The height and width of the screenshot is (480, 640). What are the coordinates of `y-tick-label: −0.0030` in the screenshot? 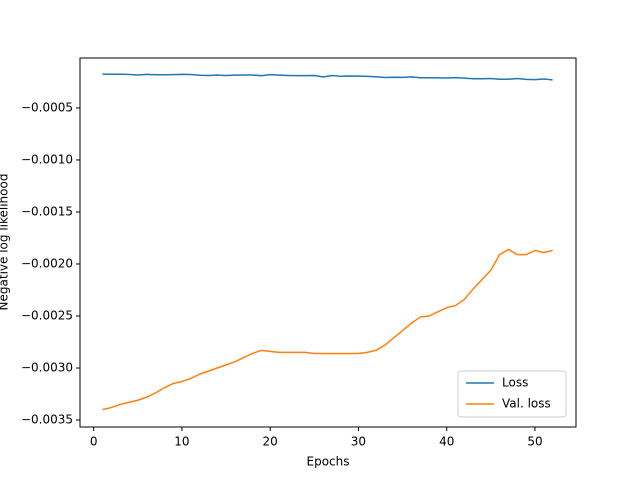 It's located at (47, 368).